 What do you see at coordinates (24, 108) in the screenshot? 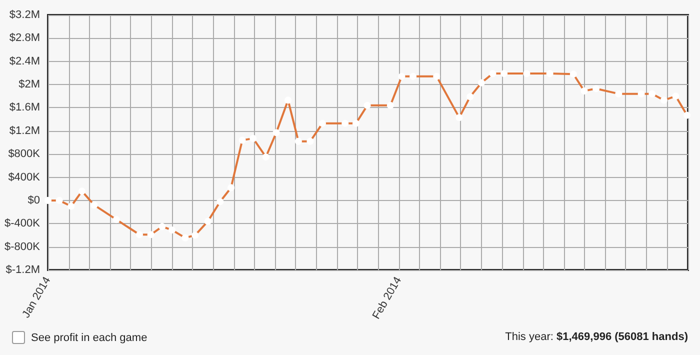
I see `y-tick-label: $1.6M` at bounding box center [24, 108].